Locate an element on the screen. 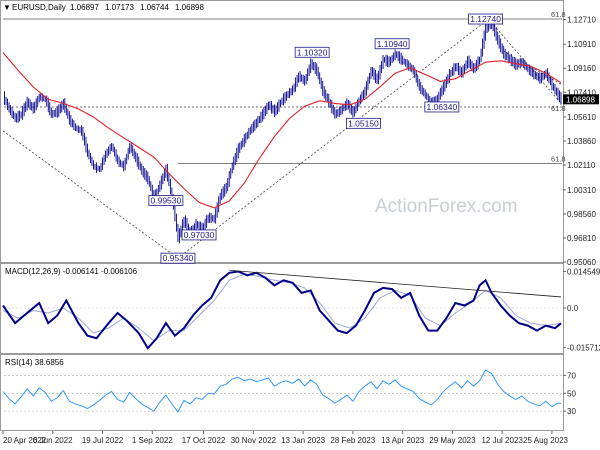 The height and width of the screenshot is (450, 600). rsi-panel: 70 50 30 is located at coordinates (289, 392).